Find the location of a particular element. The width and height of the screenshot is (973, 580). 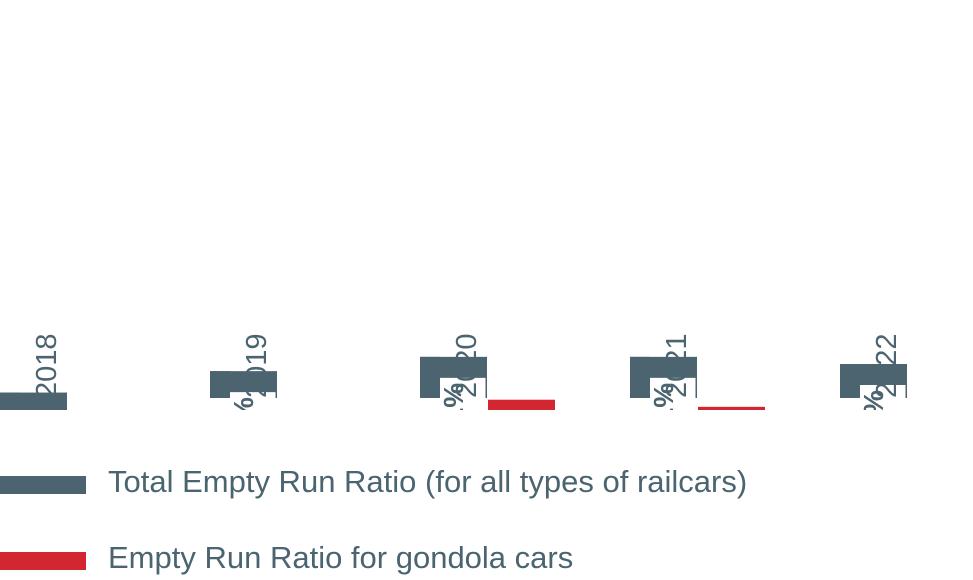

category-label-2019: 2019 is located at coordinates (257, 365).